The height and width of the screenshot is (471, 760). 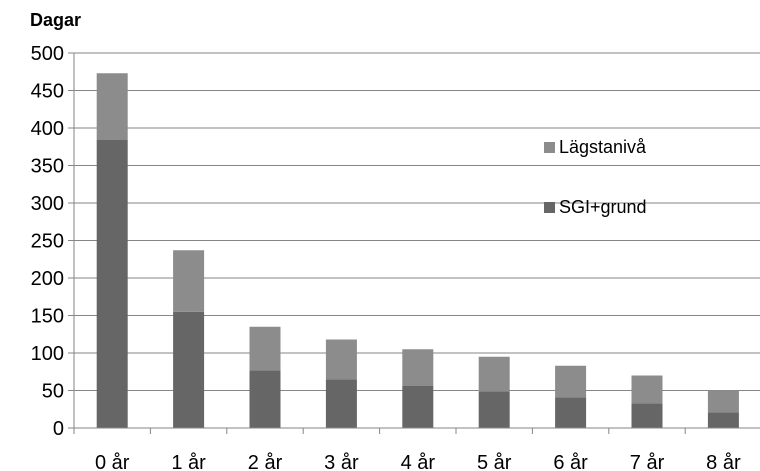 I want to click on legend-label: Lägstanivå, so click(x=603, y=147).